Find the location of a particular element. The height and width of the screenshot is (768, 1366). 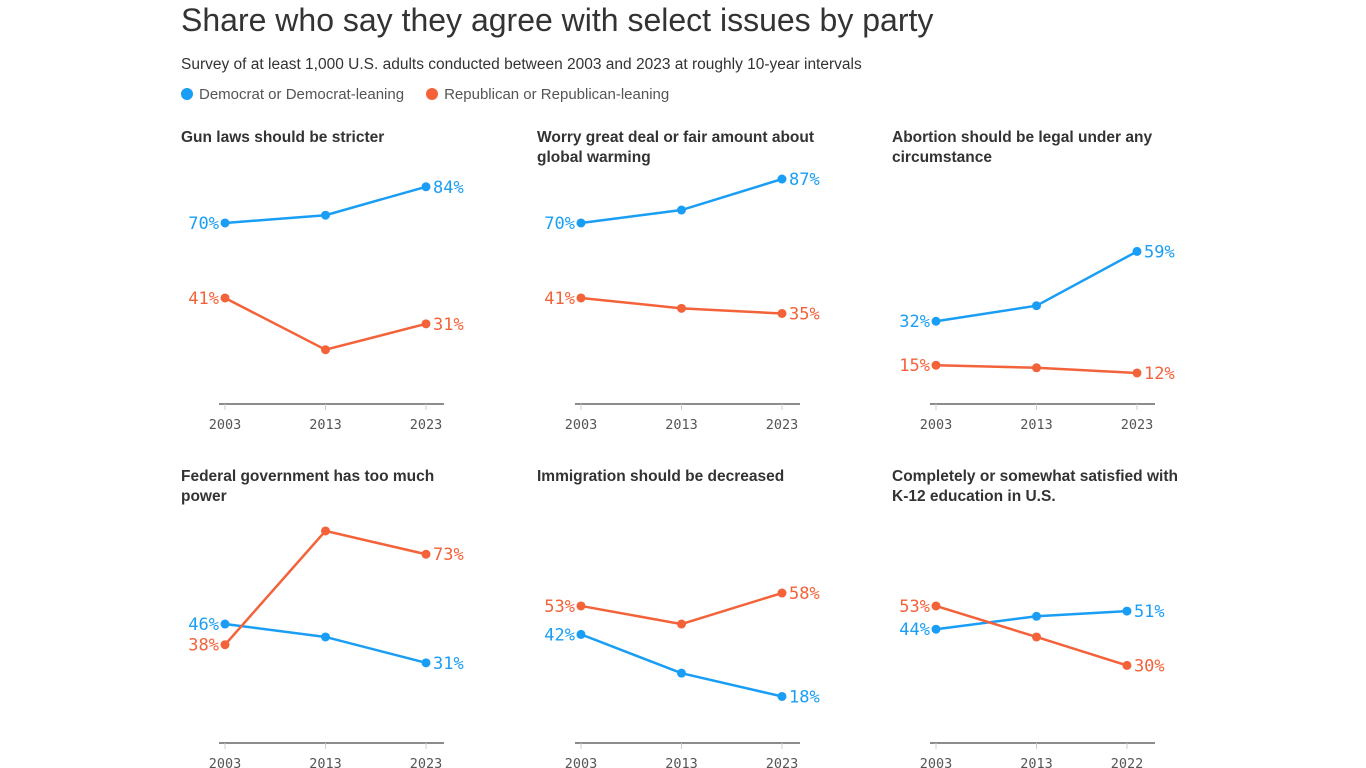

data-label-start: 44% is located at coordinates (914, 630).